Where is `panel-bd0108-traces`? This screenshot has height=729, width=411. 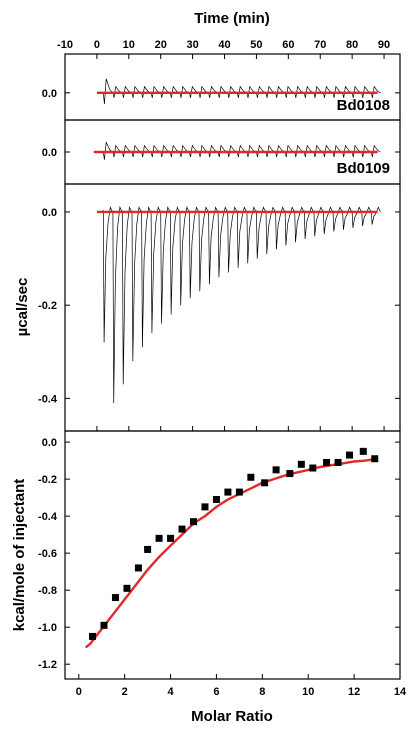 panel-bd0108-traces is located at coordinates (238, 91).